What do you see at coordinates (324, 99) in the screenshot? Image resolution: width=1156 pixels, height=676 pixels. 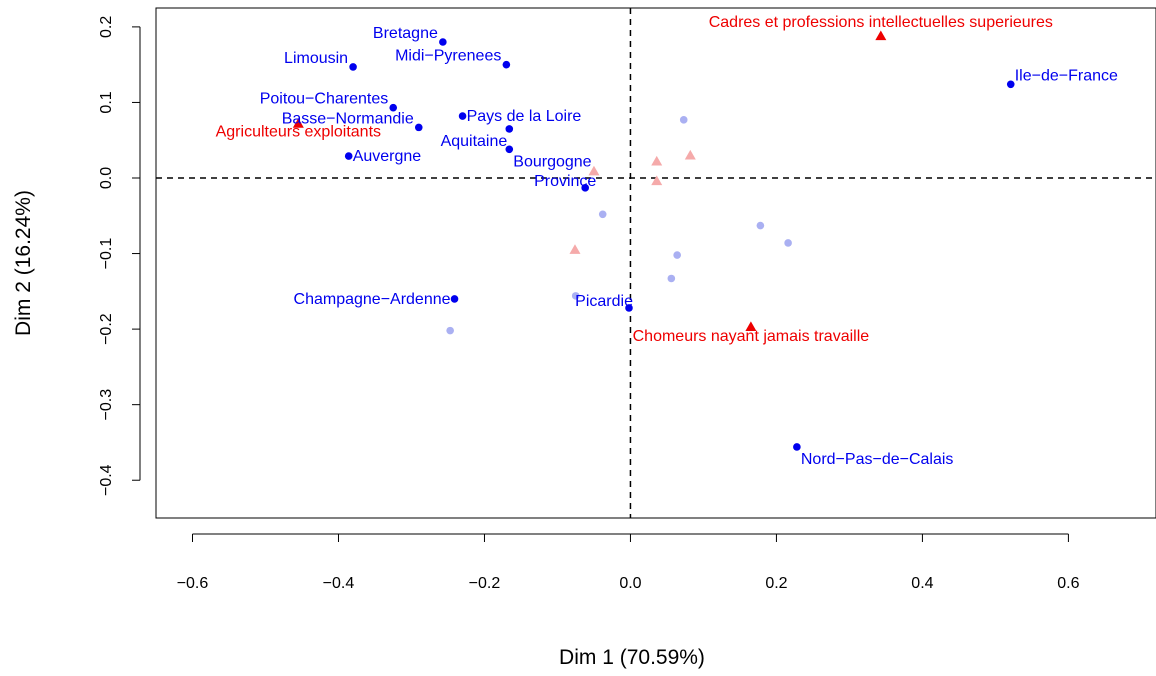 I see `point-label: Poitou−Charentes` at bounding box center [324, 99].